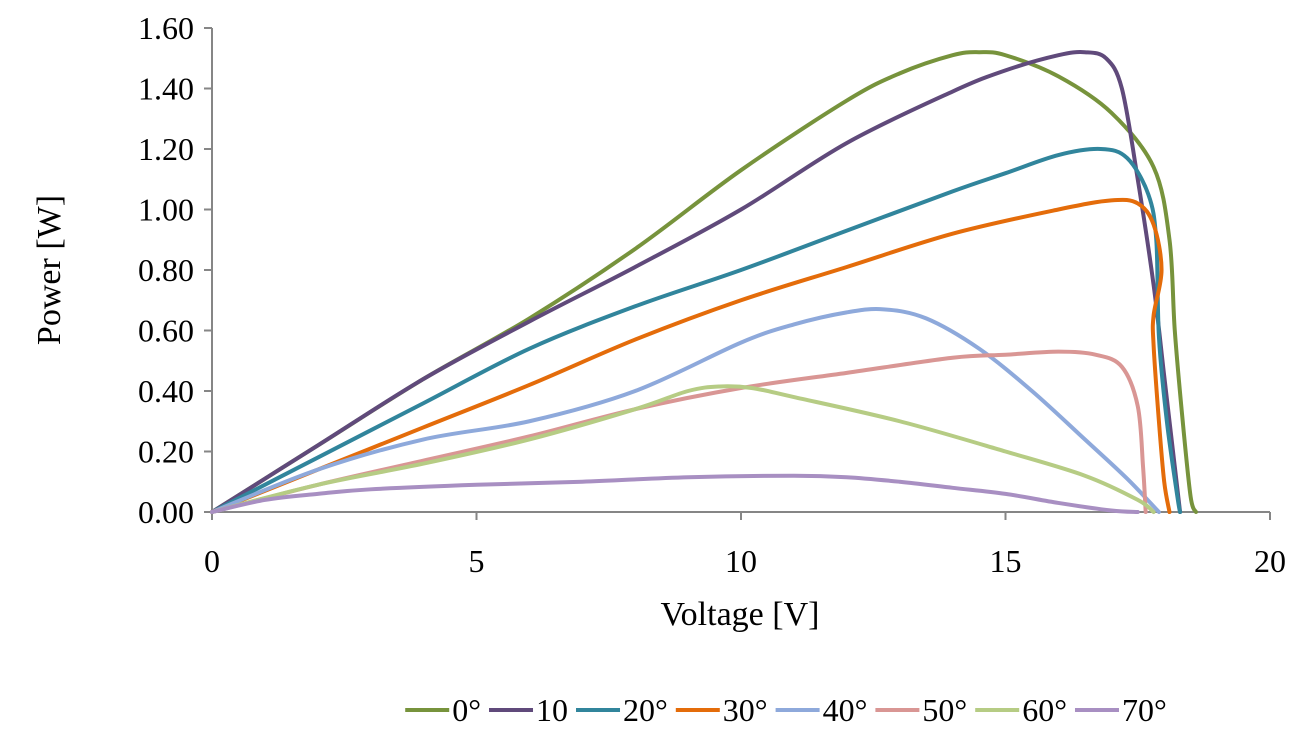 Image resolution: width=1308 pixels, height=734 pixels. I want to click on legend-label: 50°, so click(944, 710).